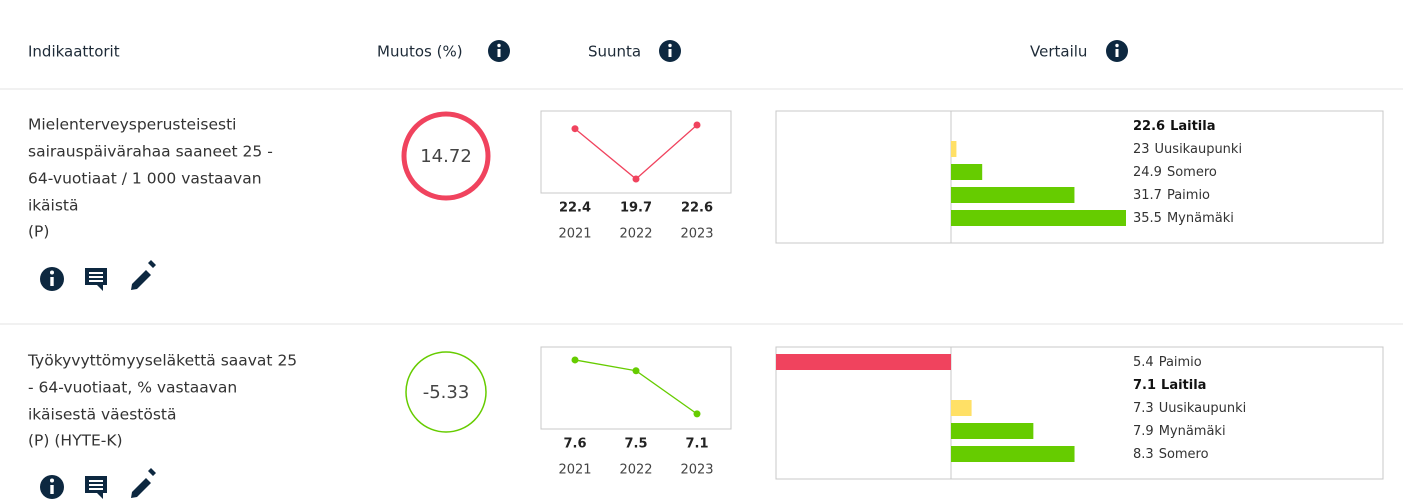  I want to click on comparison-label: 24.9 Somero, so click(1175, 172).